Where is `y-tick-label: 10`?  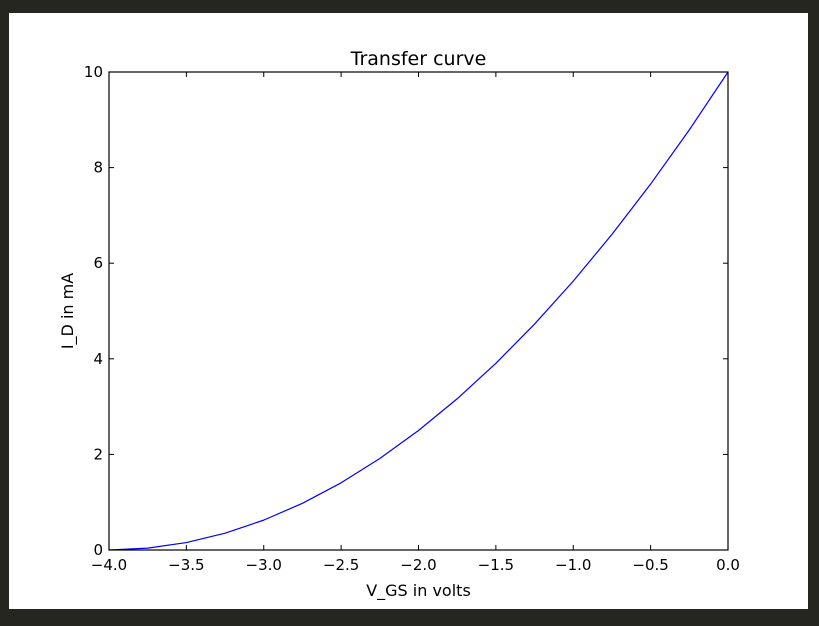
y-tick-label: 10 is located at coordinates (93, 72).